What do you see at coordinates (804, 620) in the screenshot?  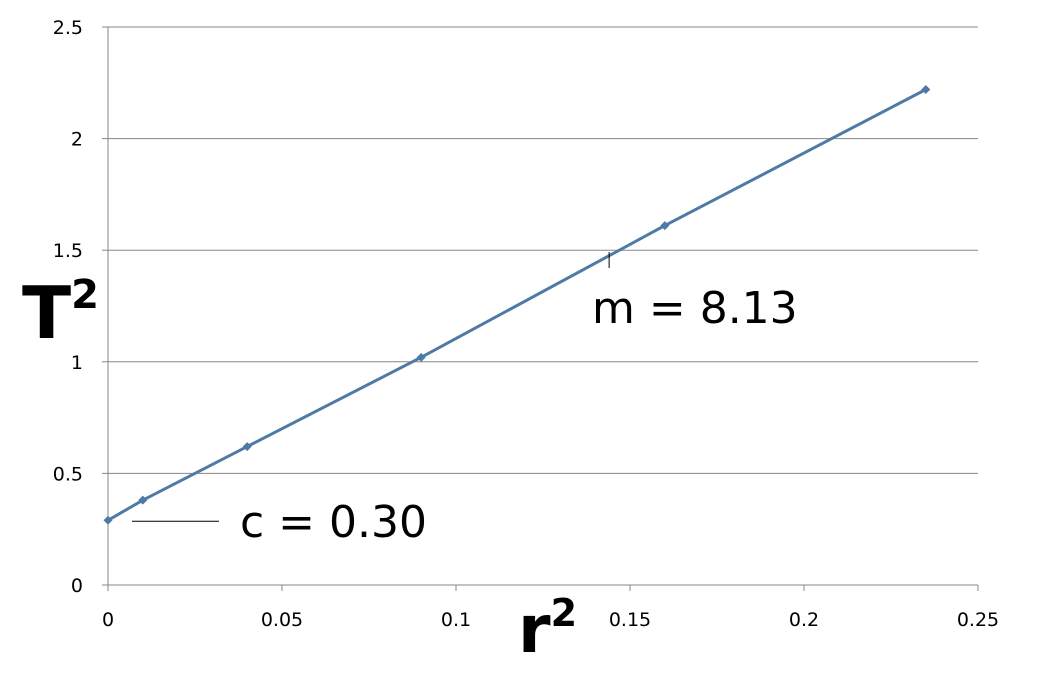 I see `x-tick-label: 0.2` at bounding box center [804, 620].